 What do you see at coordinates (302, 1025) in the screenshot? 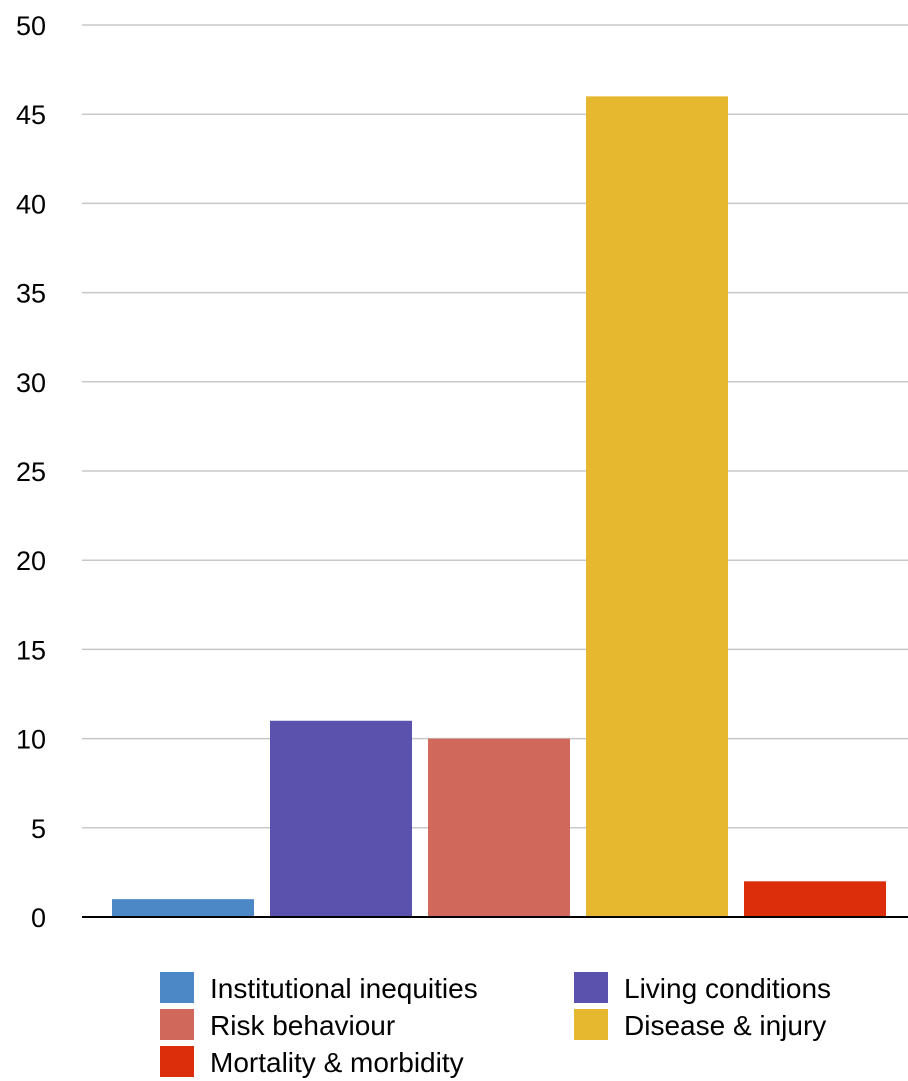
I see `legend-label: Risk behaviour` at bounding box center [302, 1025].